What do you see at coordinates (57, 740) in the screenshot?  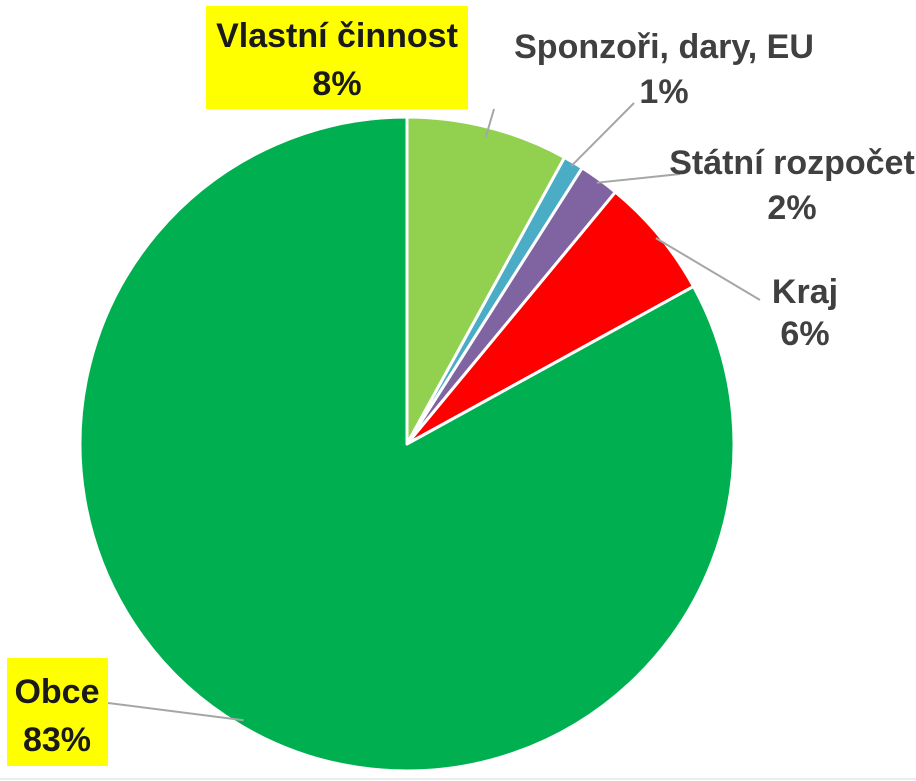 I see `slice-value-obce: 83%` at bounding box center [57, 740].